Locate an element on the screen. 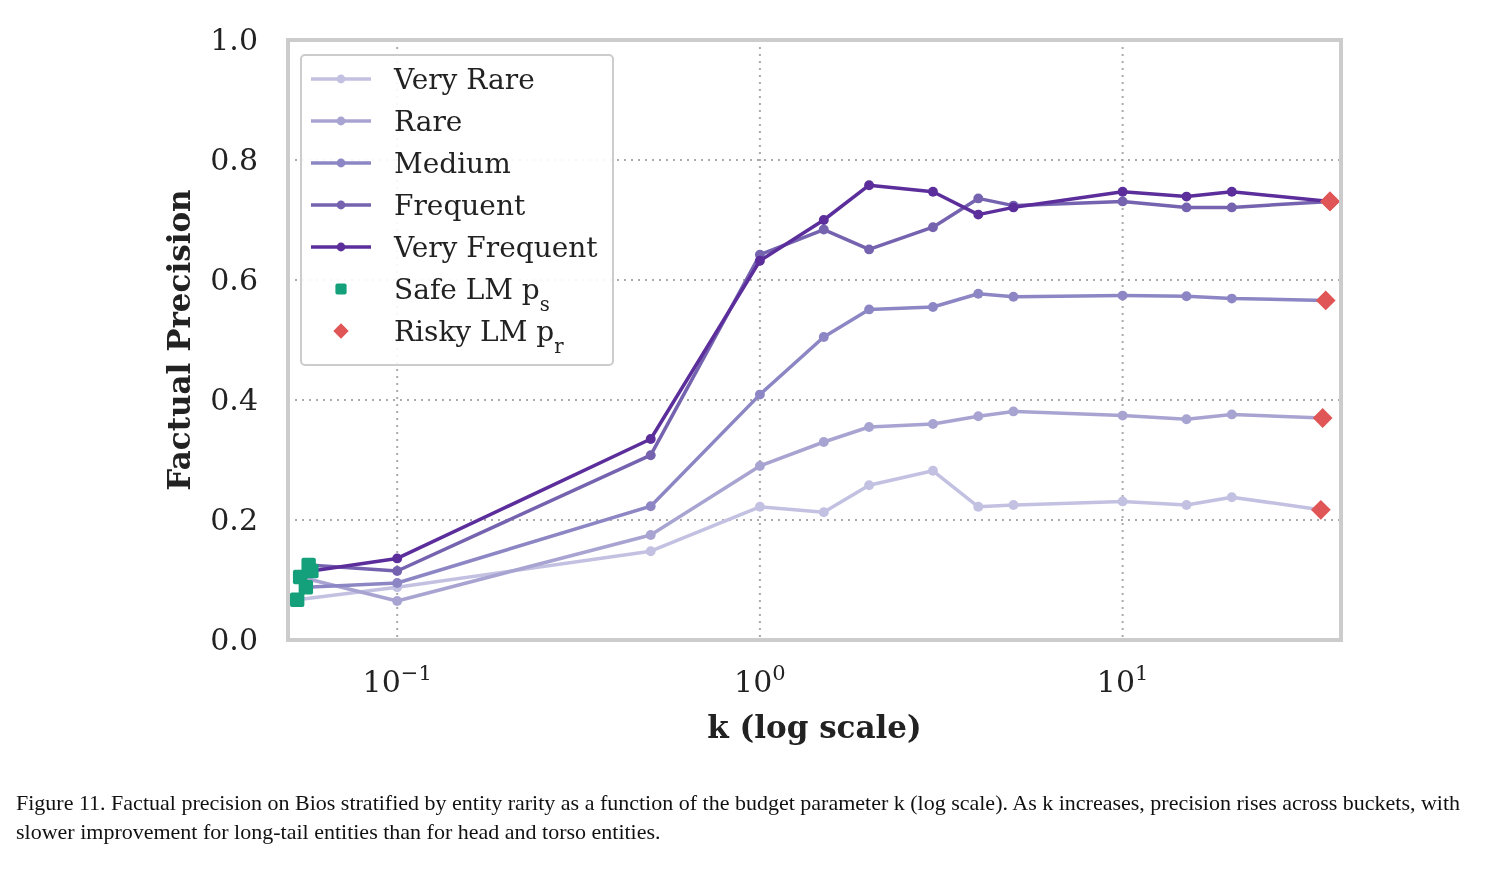  caption: Figure 11. Factual precision on Bios stratified by entity rarity as a function of the budget parameter k (log scale). As k increases, precision rises across buckets, with slower improvement for long-tail entities than for head and torso entities. is located at coordinates (739, 817).